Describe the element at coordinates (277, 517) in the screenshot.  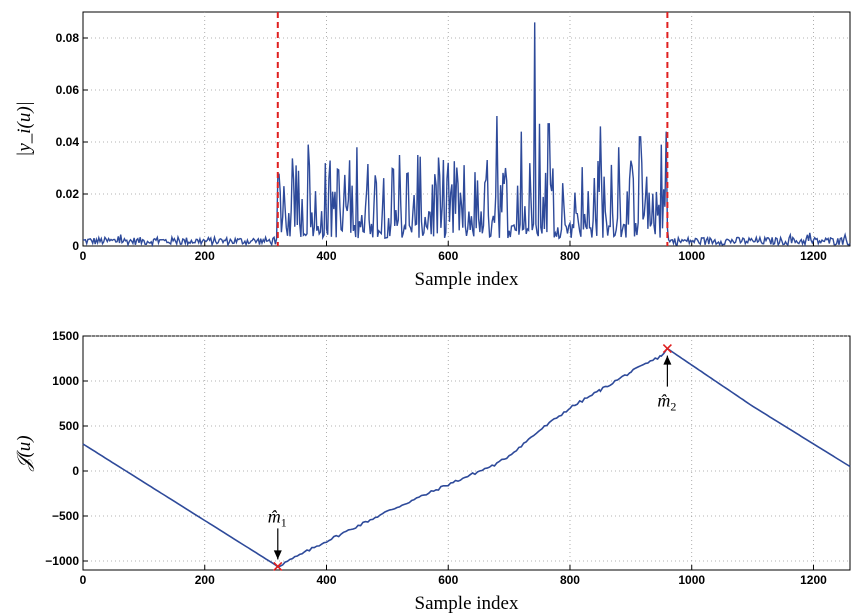
I see `annotation-label-1: m̂1` at that location.